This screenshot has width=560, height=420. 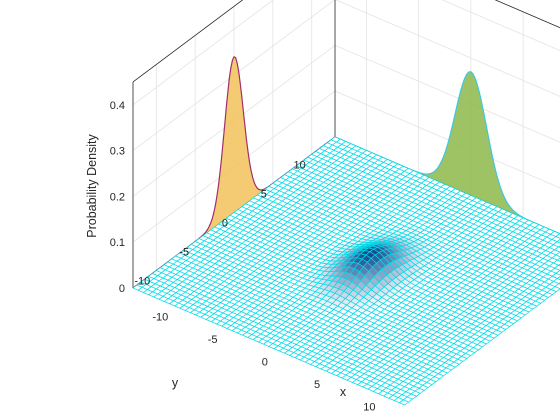 I want to click on z-tick-label: 0, so click(x=122, y=289).